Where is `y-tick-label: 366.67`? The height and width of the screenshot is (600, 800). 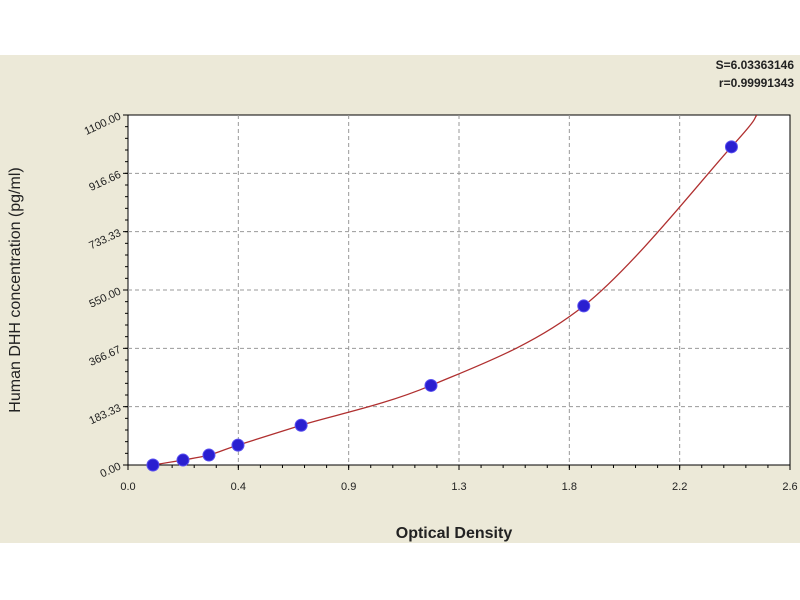
y-tick-label: 366.67 is located at coordinates (105, 356).